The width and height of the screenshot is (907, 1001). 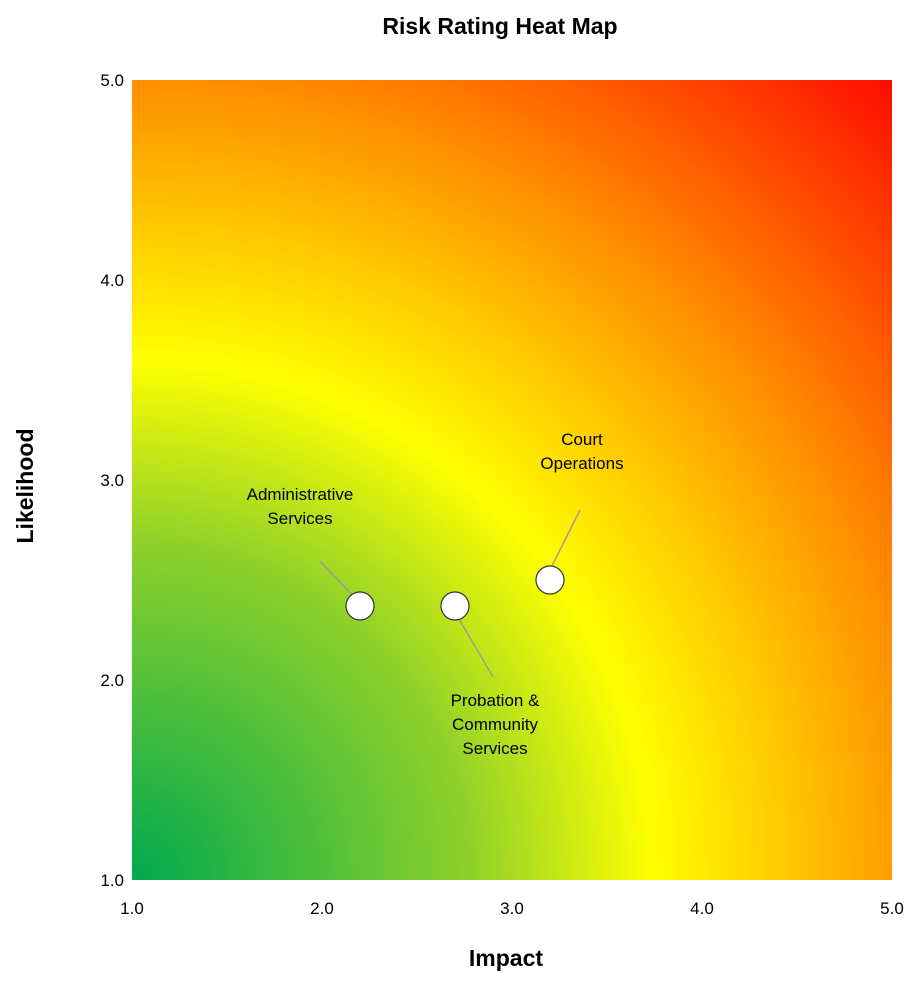 What do you see at coordinates (132, 908) in the screenshot?
I see `x-tick-label: 1.0` at bounding box center [132, 908].